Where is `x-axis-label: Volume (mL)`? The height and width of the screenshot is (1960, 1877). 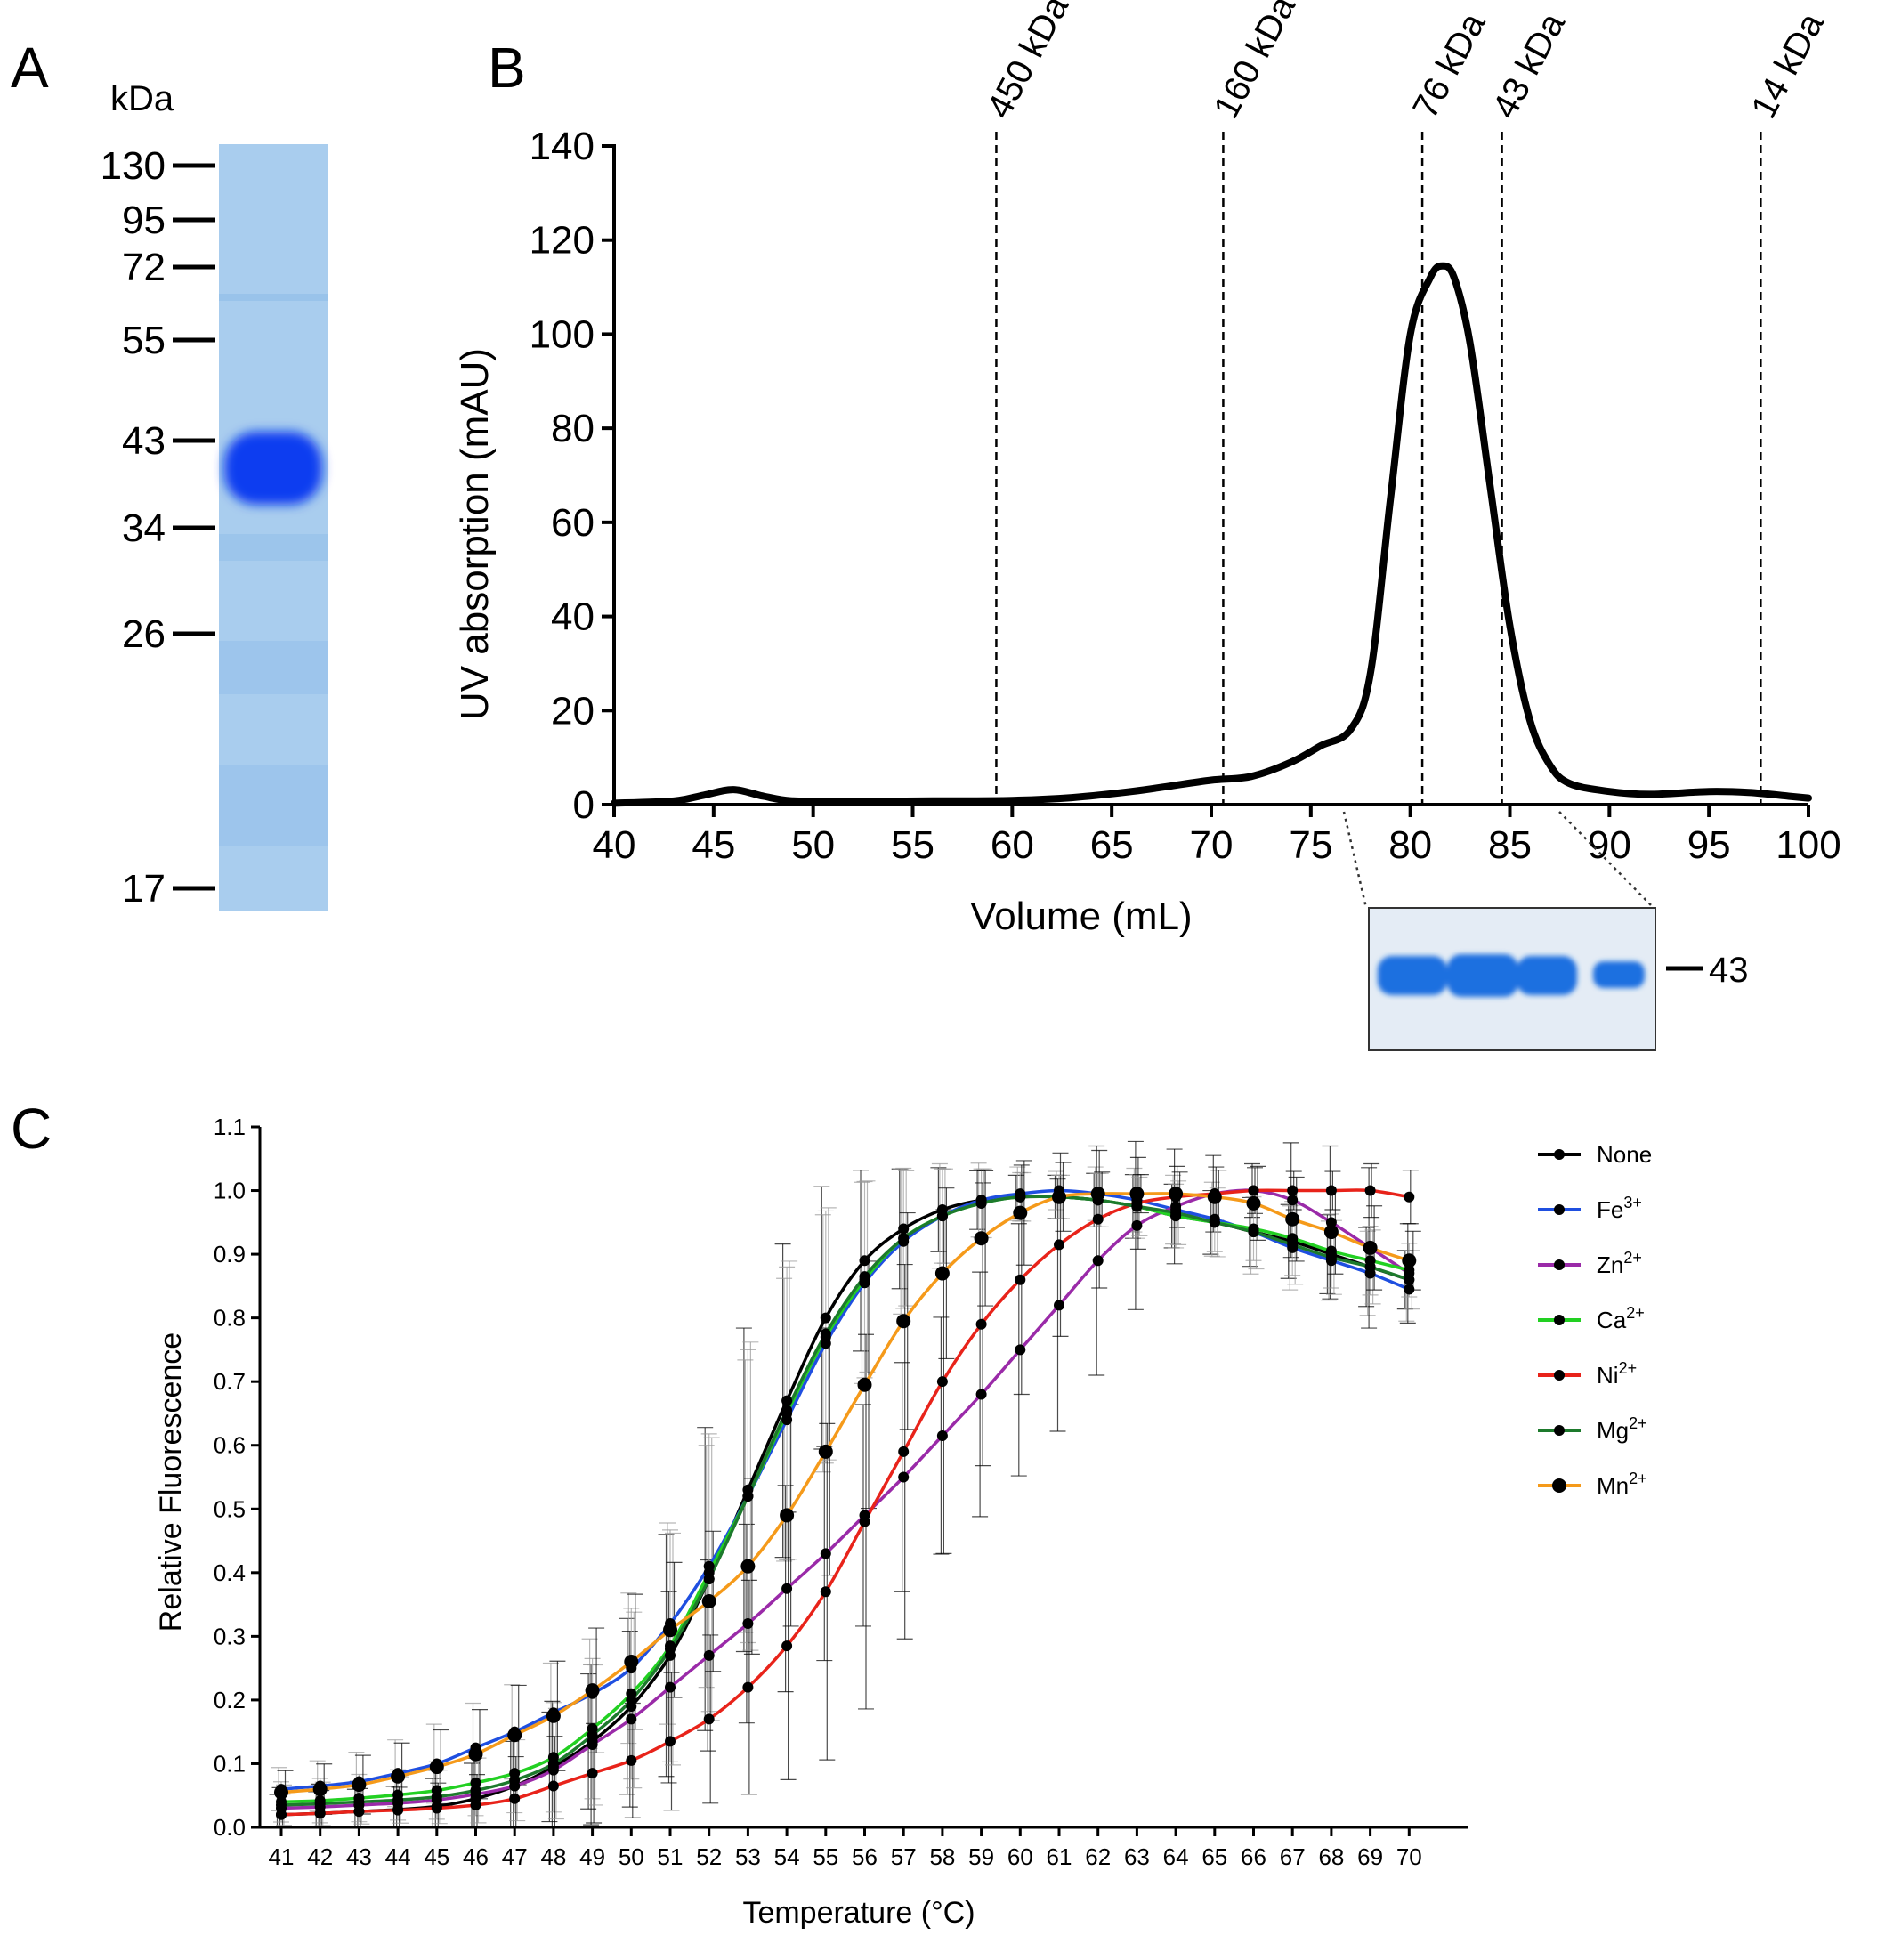 x-axis-label: Volume (mL) is located at coordinates (1081, 917).